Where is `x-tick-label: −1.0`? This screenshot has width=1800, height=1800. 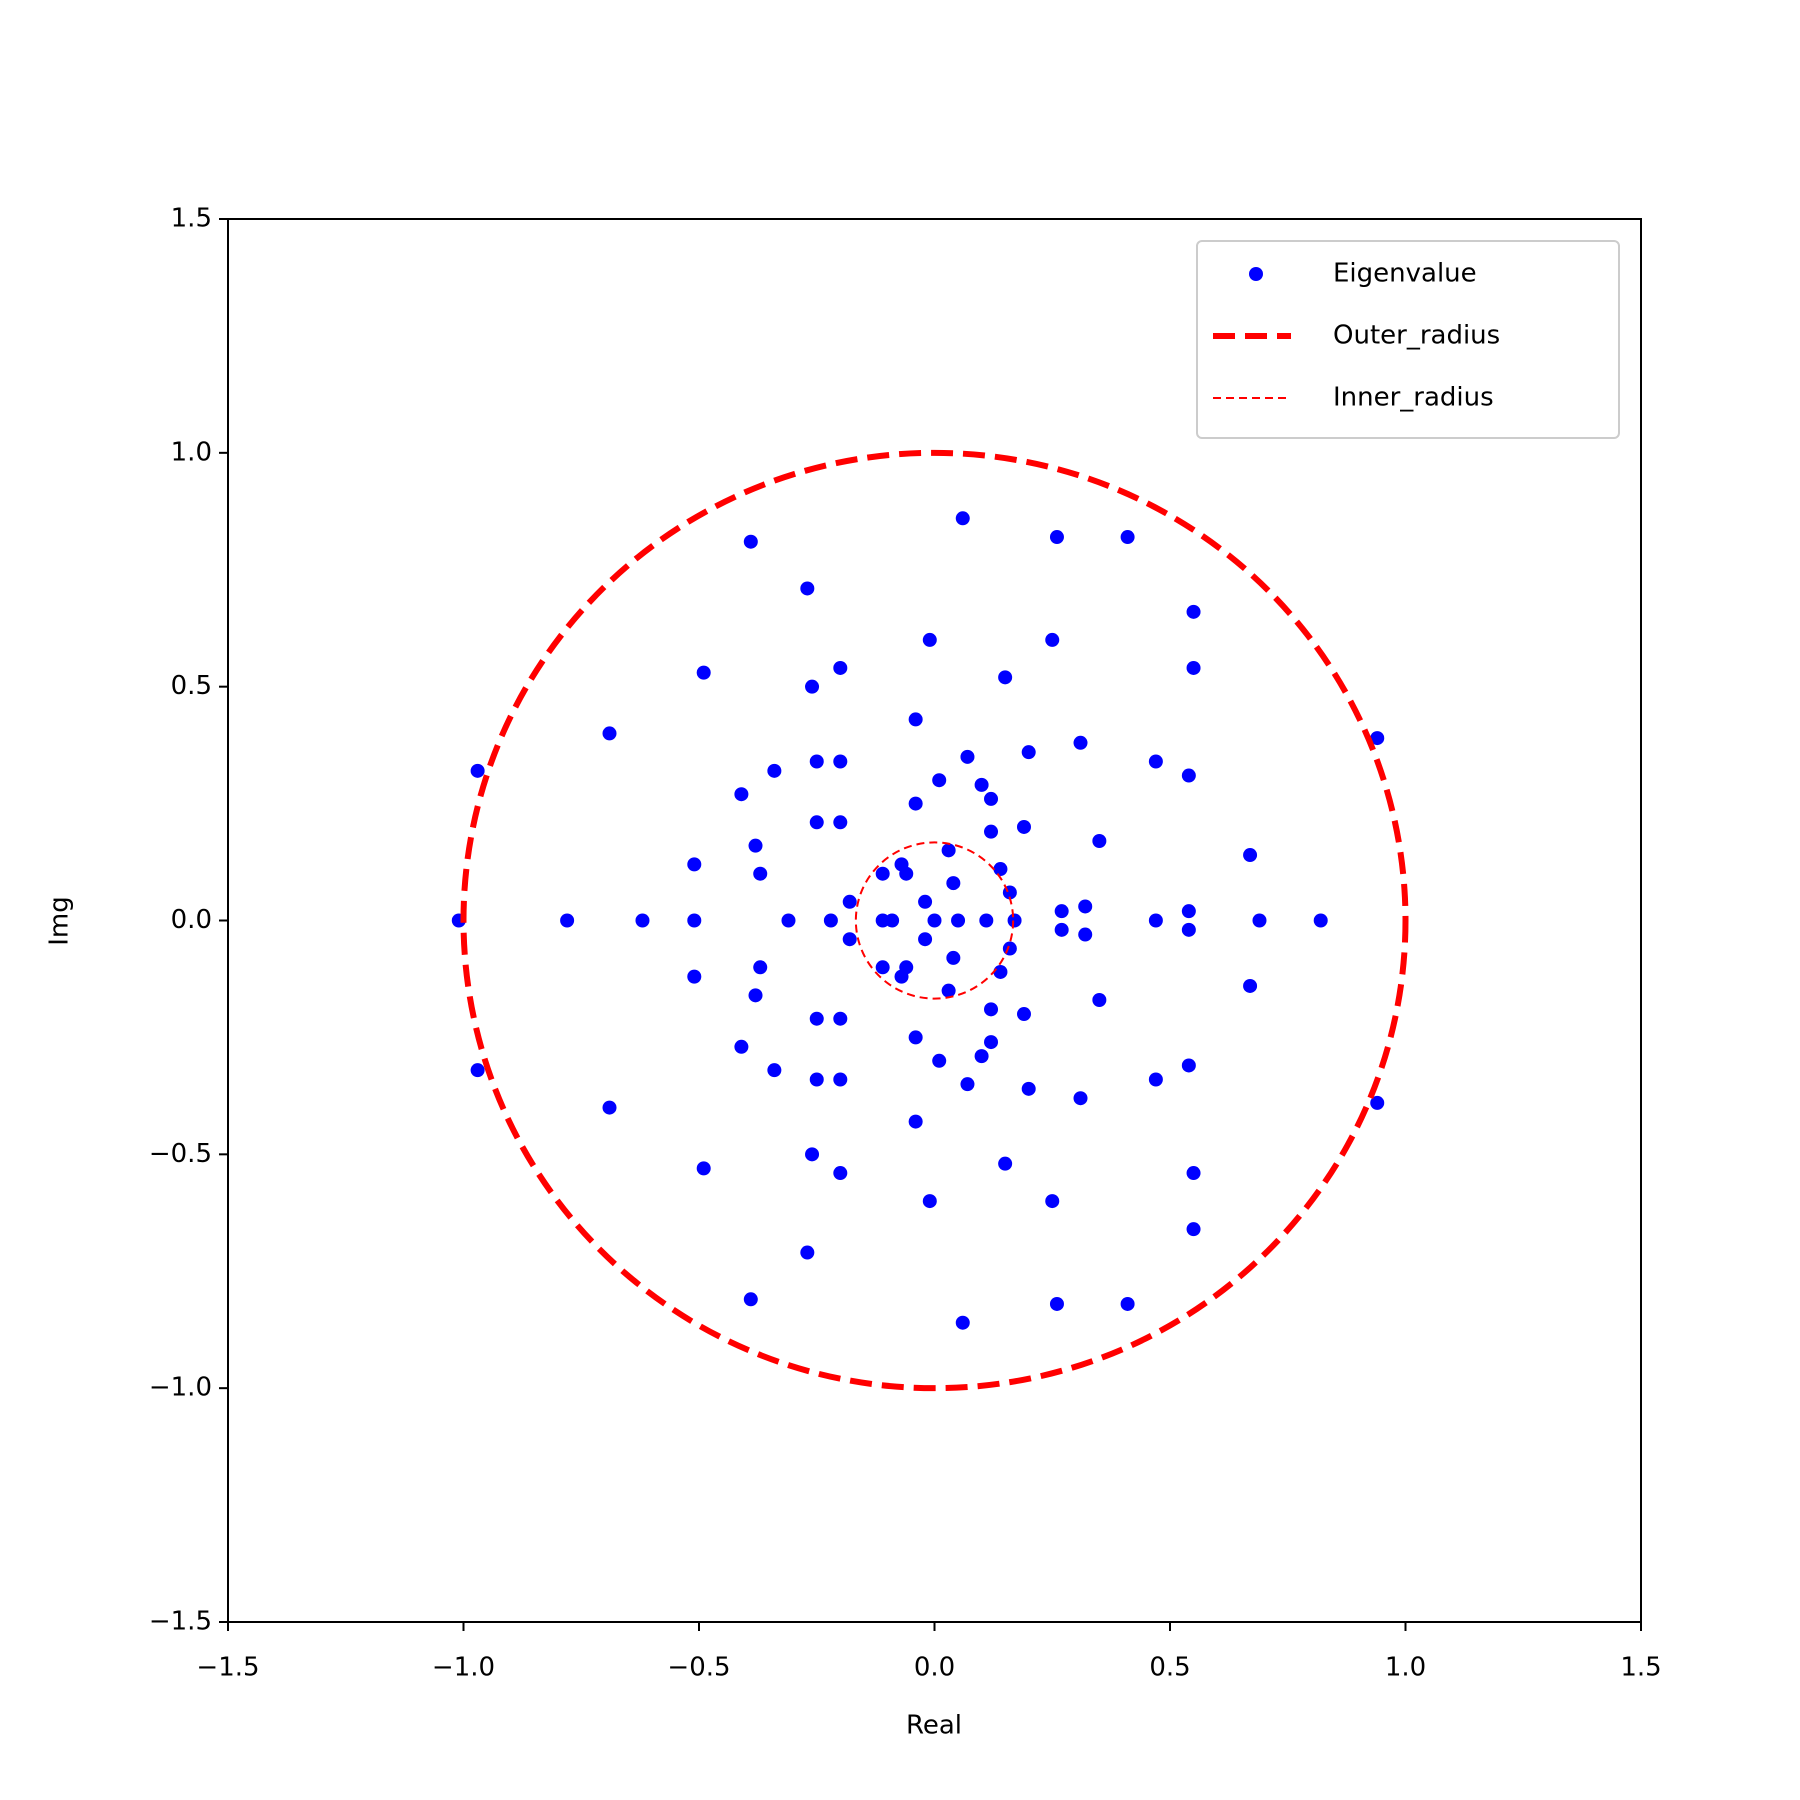 x-tick-label: −1.0 is located at coordinates (463, 1668).